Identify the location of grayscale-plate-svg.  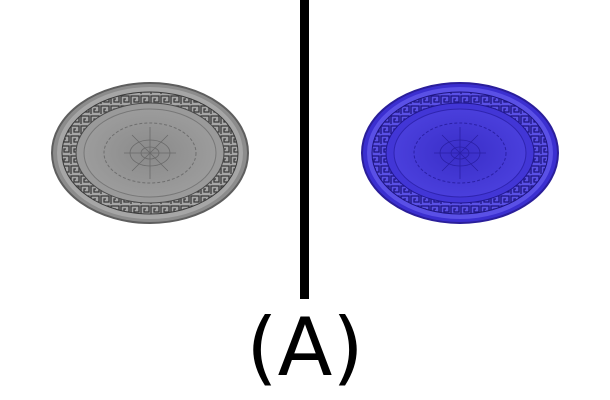
(150, 153).